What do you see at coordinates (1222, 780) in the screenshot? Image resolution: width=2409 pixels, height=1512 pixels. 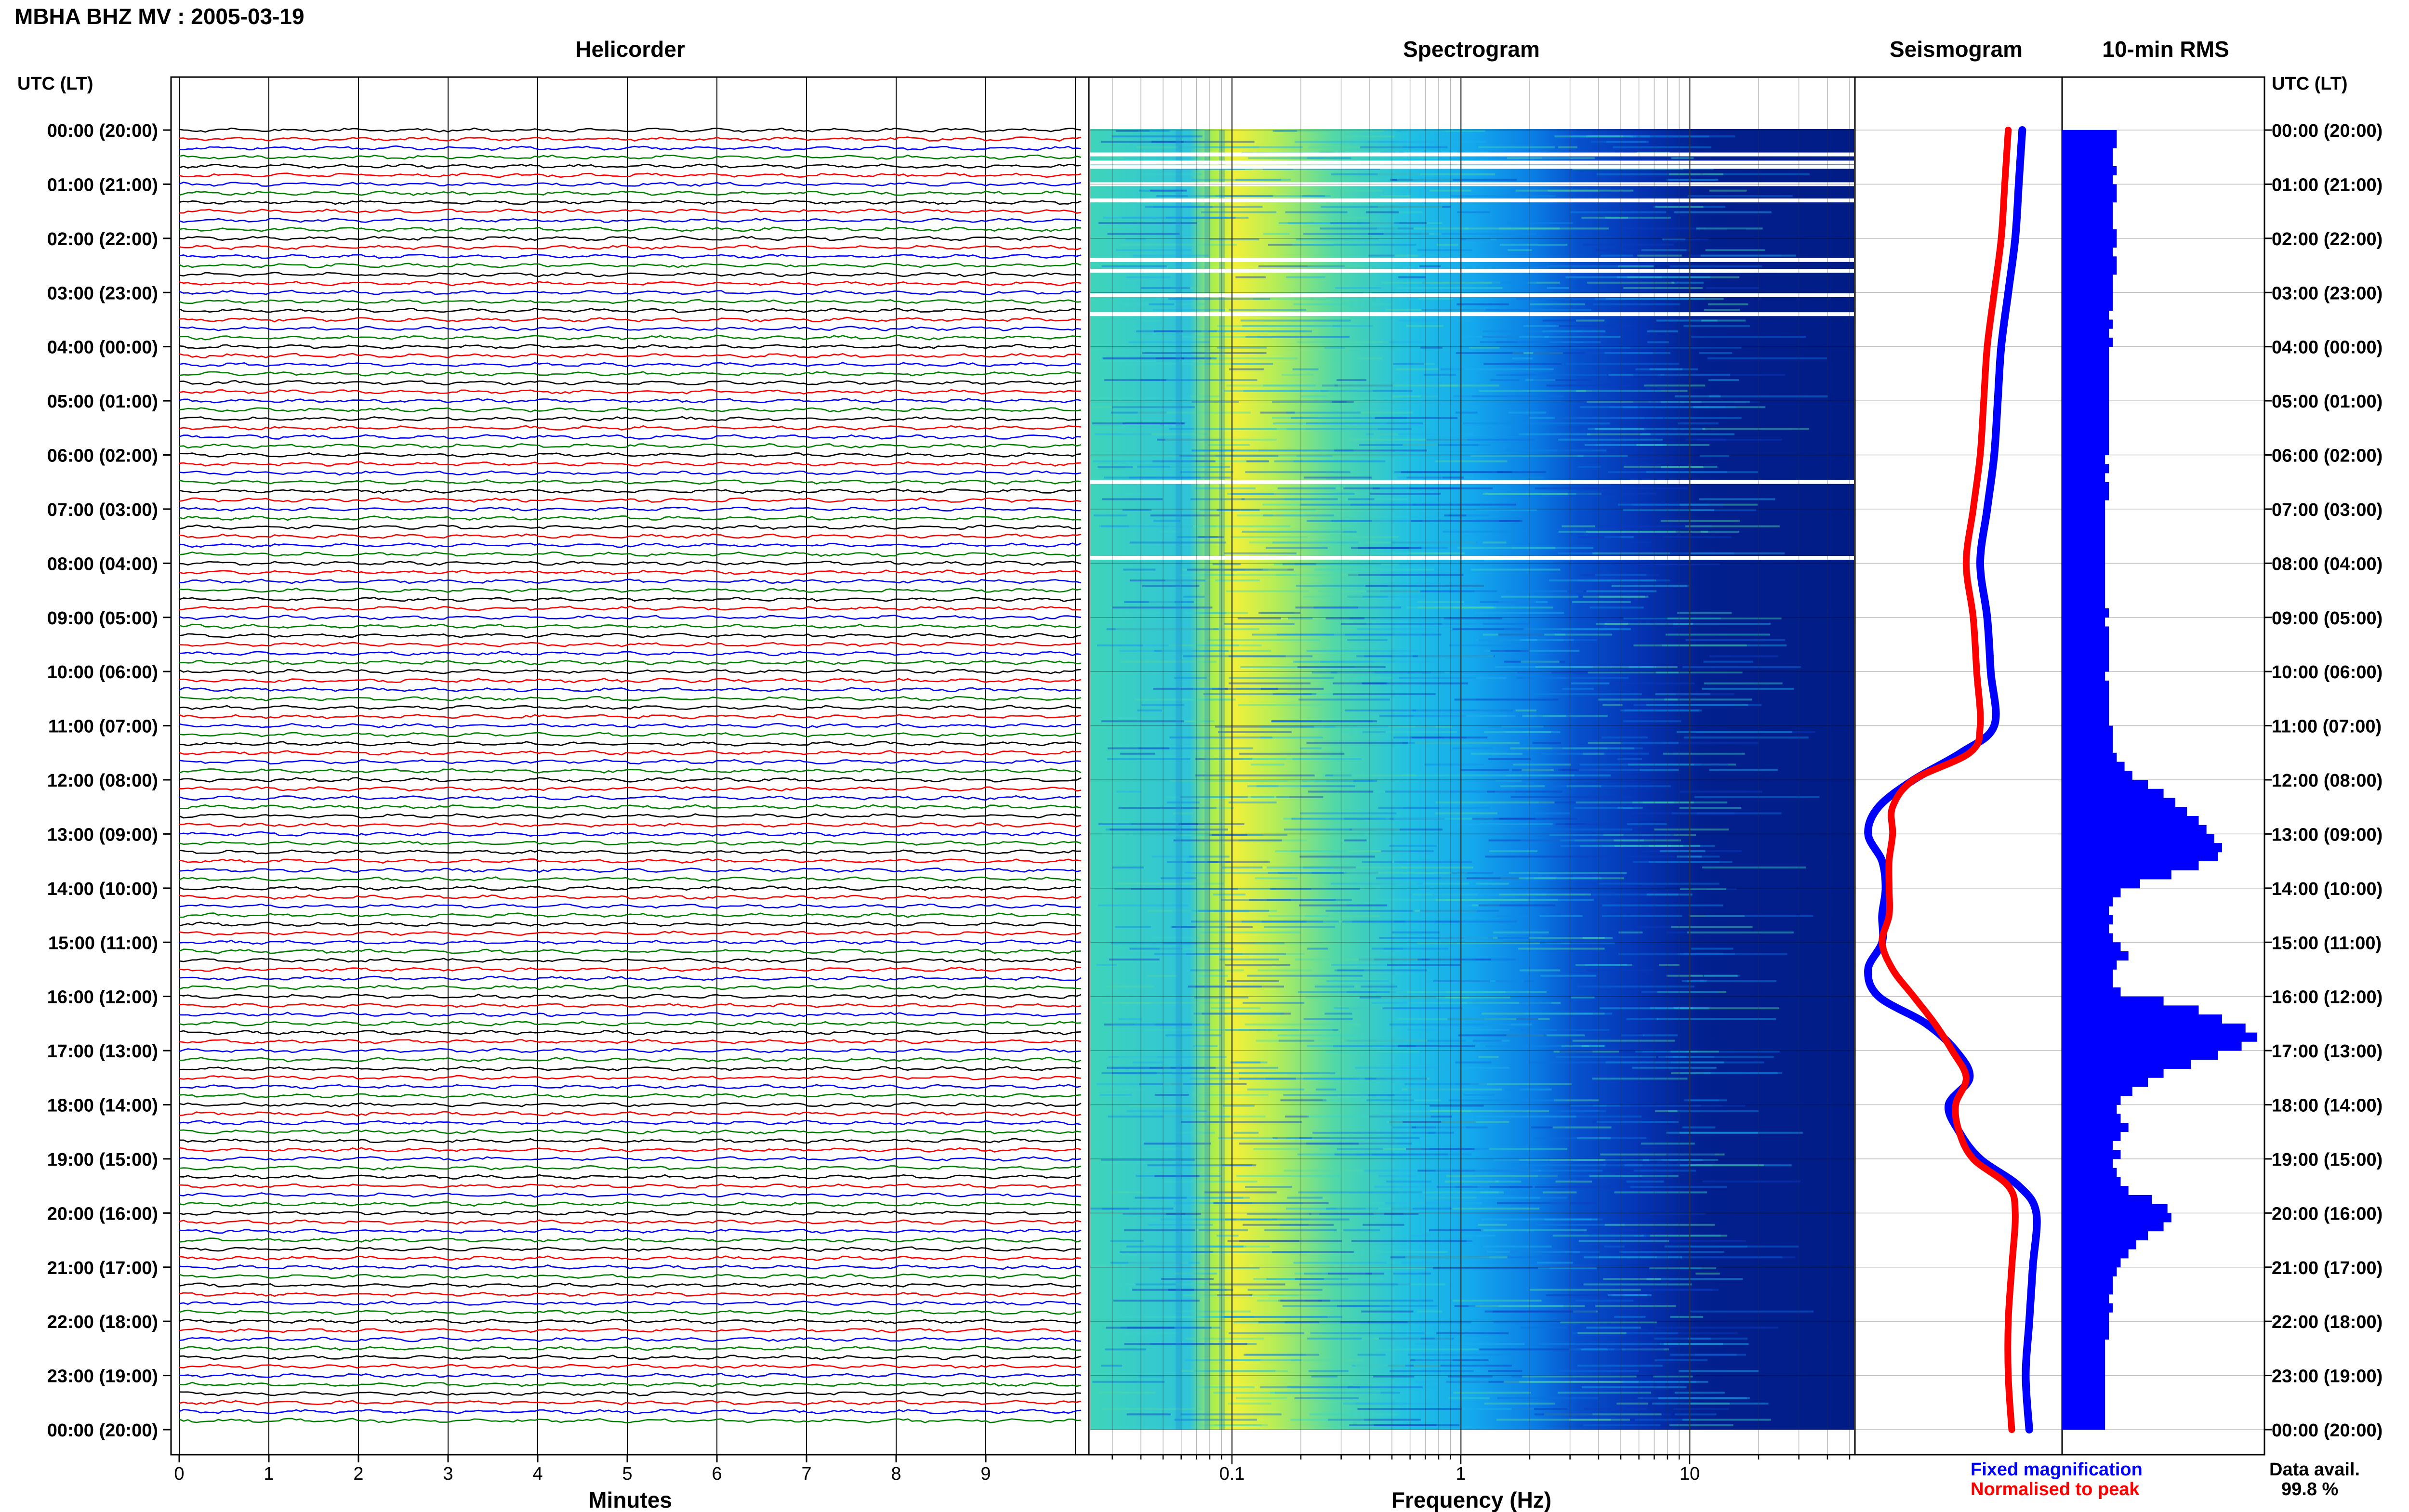 I see `spectrogram-band` at bounding box center [1222, 780].